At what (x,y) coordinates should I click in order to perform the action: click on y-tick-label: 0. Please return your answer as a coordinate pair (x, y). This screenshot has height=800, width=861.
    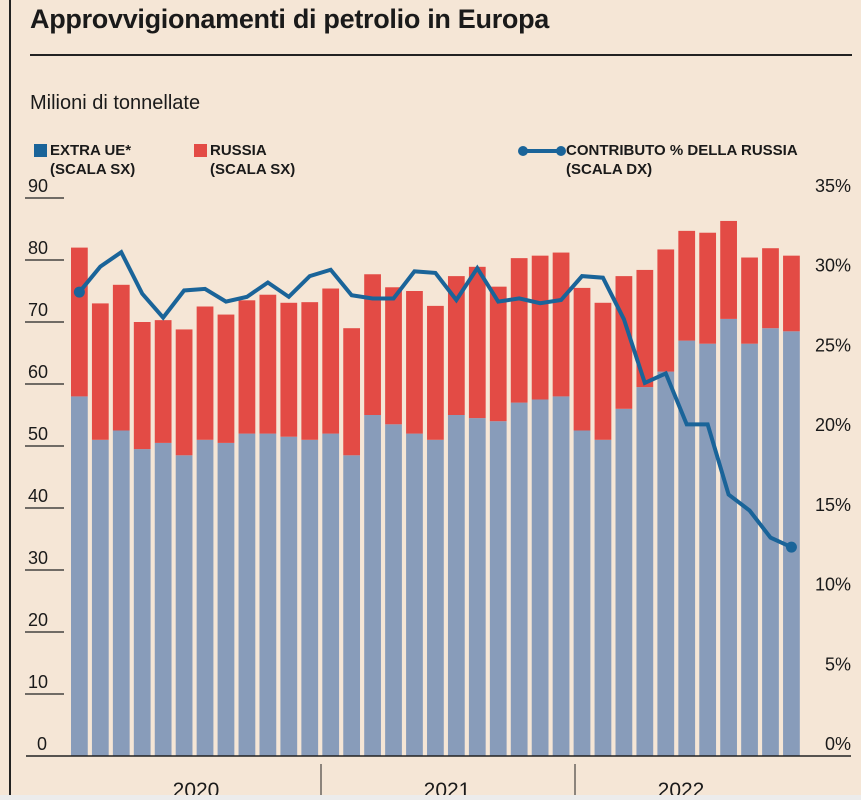
    Looking at the image, I should click on (42, 744).